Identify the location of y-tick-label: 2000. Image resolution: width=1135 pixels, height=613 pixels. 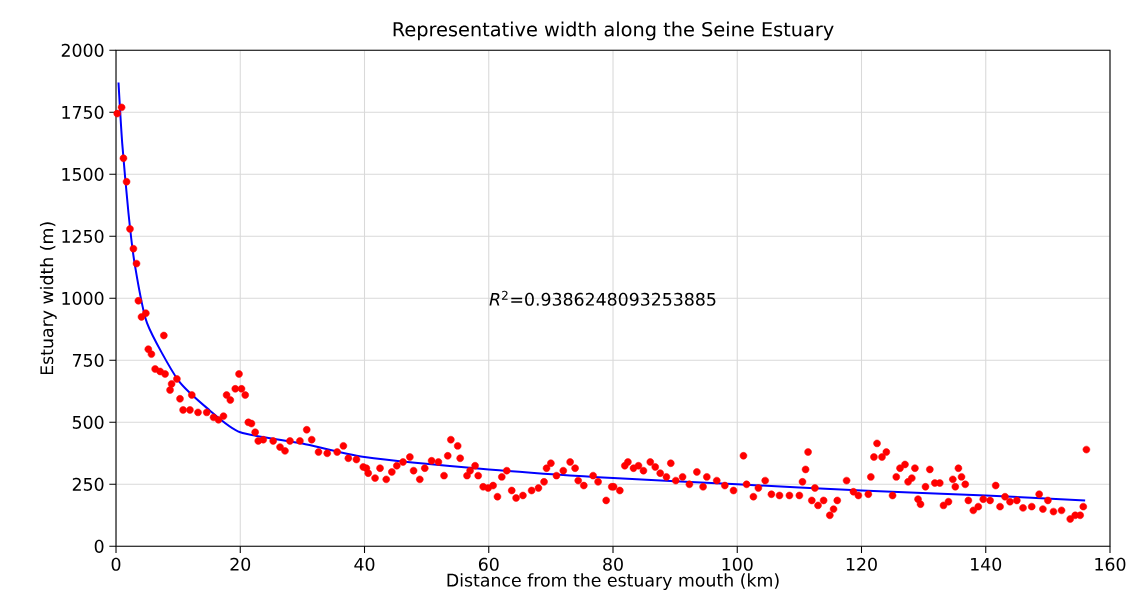
(82, 50).